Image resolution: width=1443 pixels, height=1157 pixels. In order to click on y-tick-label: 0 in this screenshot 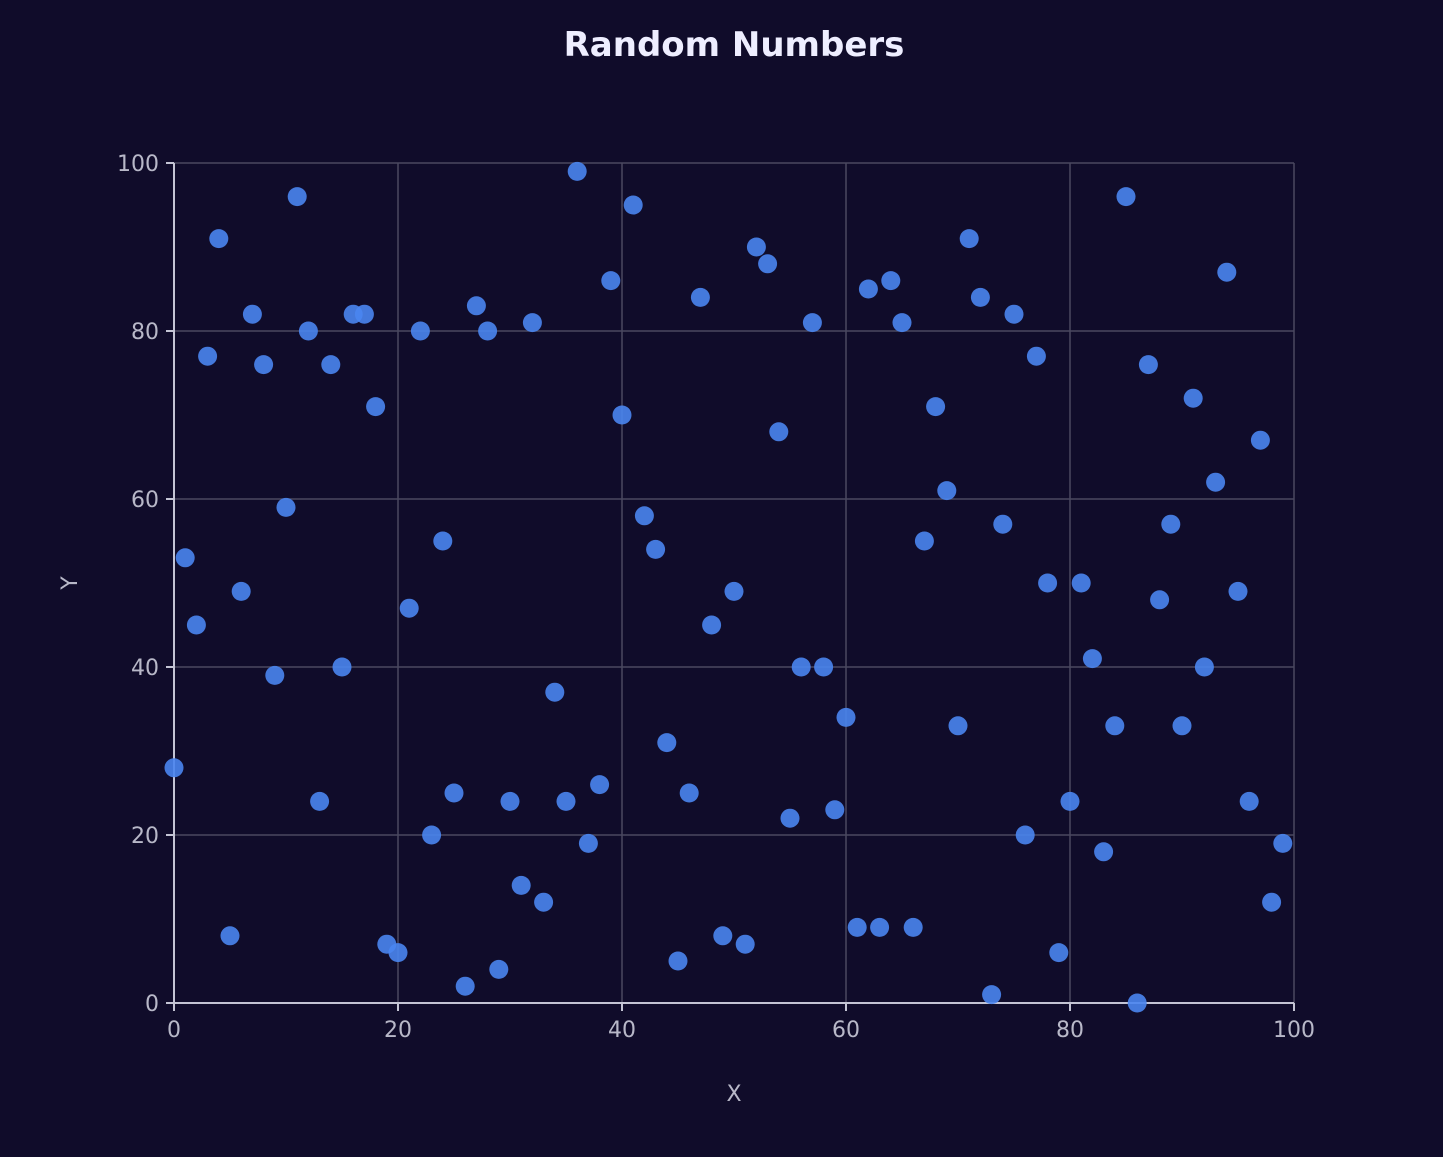, I will do `click(152, 1004)`.